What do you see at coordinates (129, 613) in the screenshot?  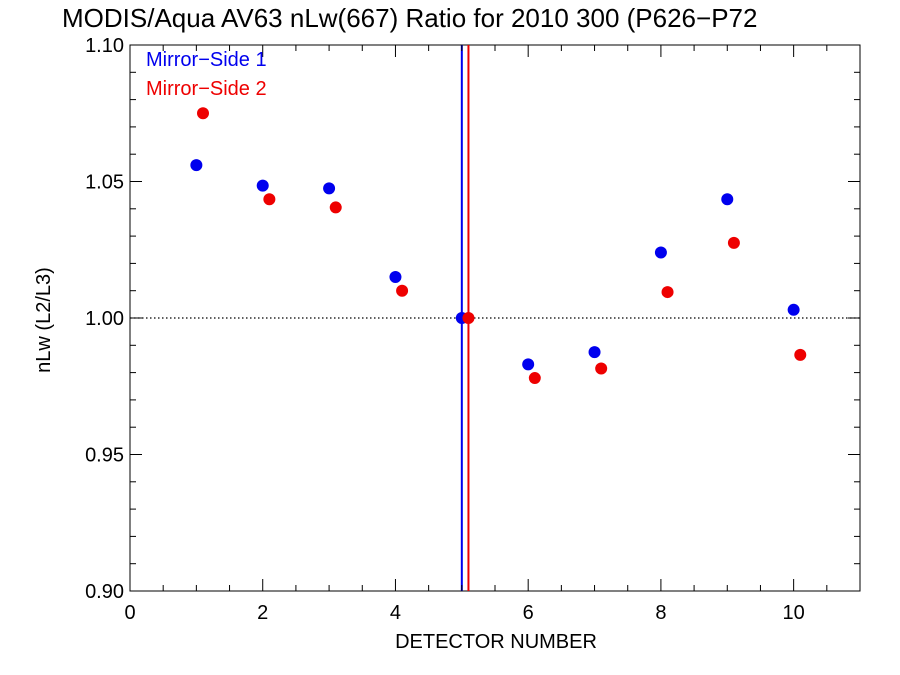 I see `x-tick-label: 0` at bounding box center [129, 613].